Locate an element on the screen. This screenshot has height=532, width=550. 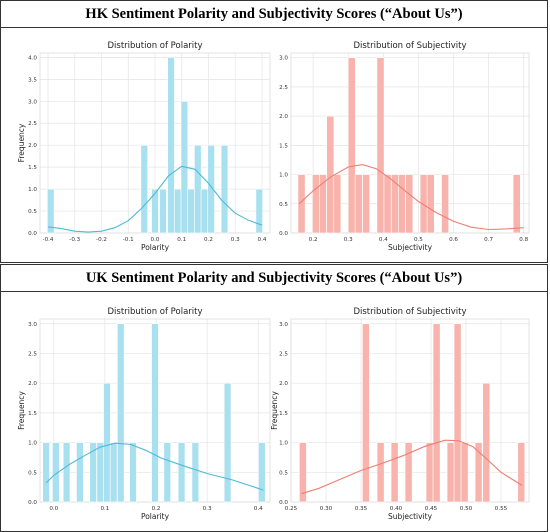
y-tick-label: 1.0 is located at coordinates (283, 444).